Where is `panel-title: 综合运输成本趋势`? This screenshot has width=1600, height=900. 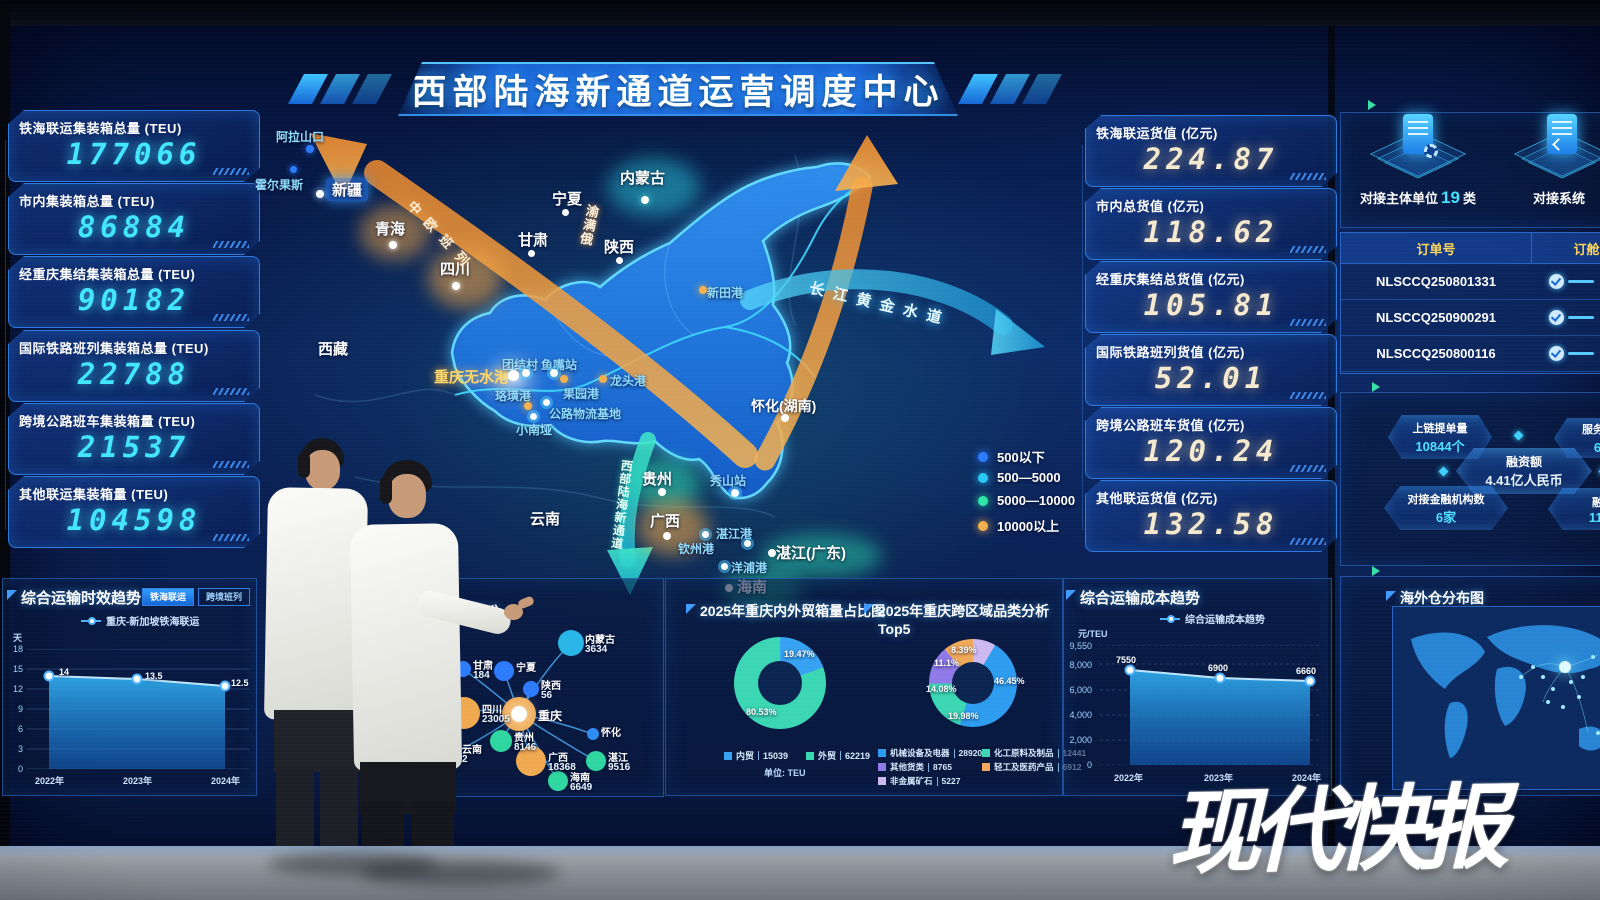 panel-title: 综合运输成本趋势 is located at coordinates (1132, 597).